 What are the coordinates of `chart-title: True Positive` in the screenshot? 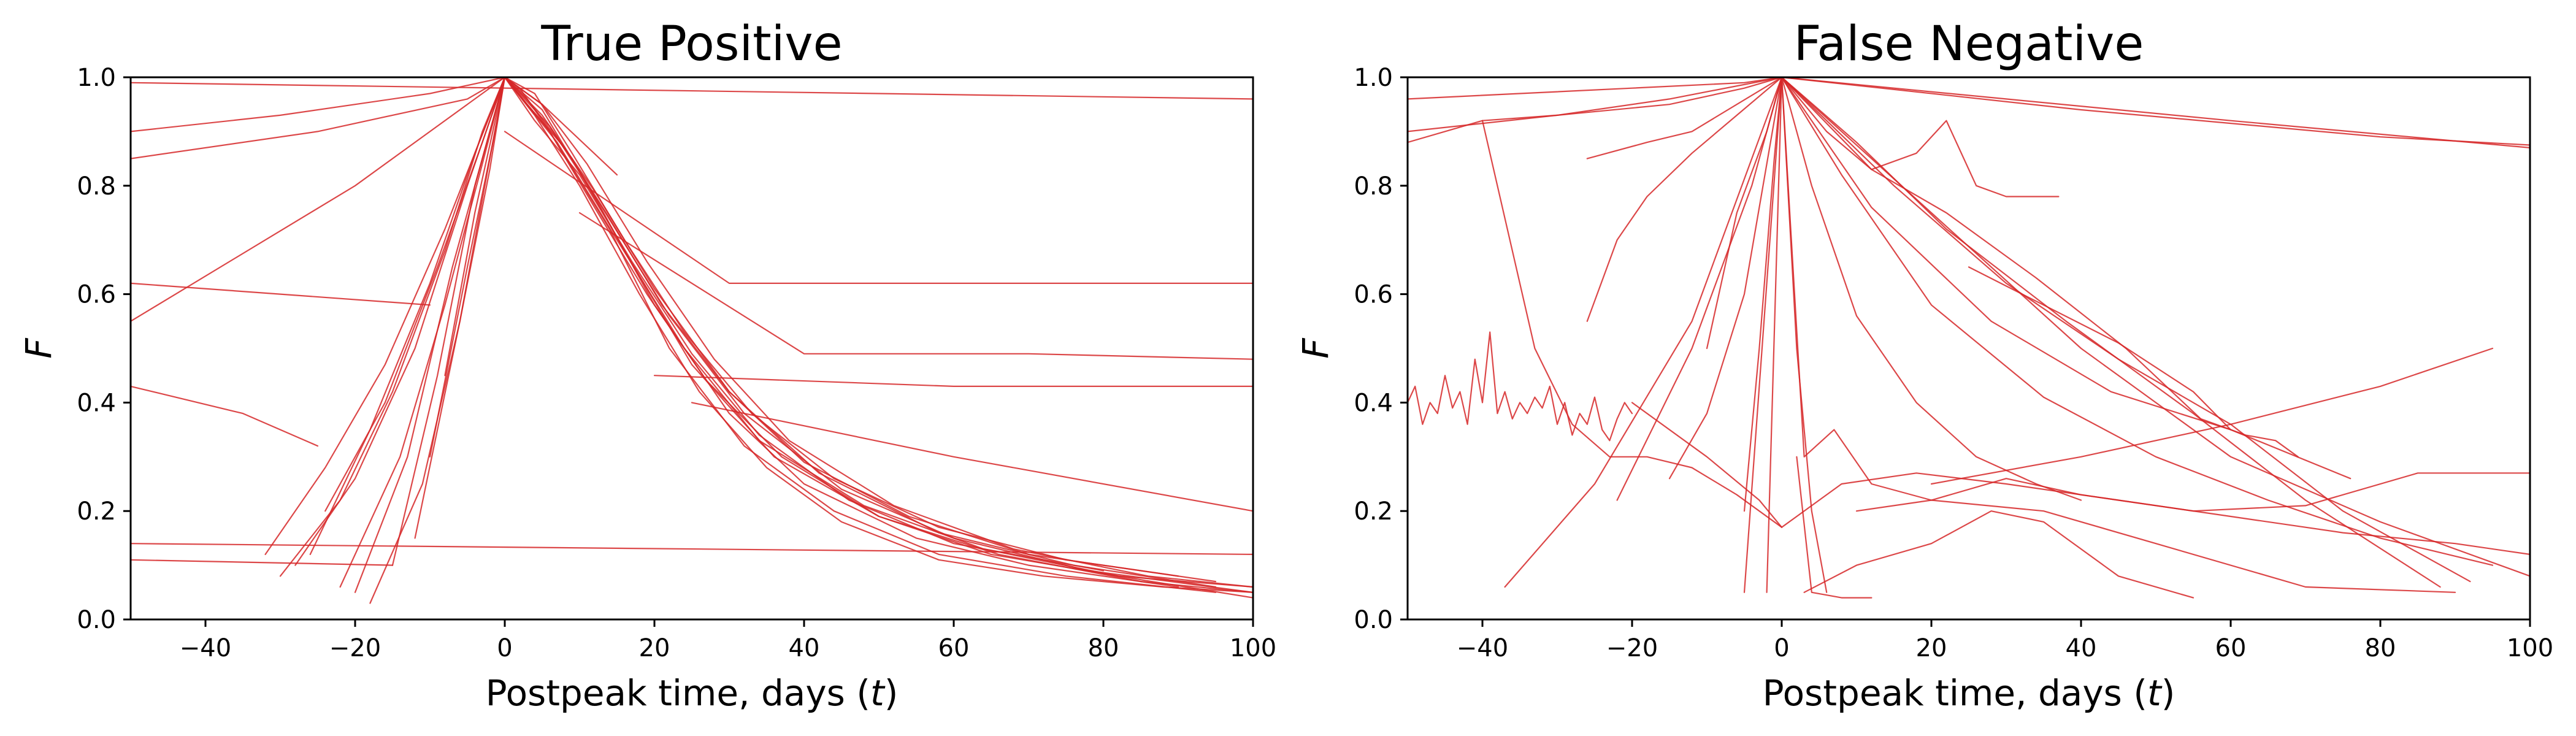 It's located at (691, 44).